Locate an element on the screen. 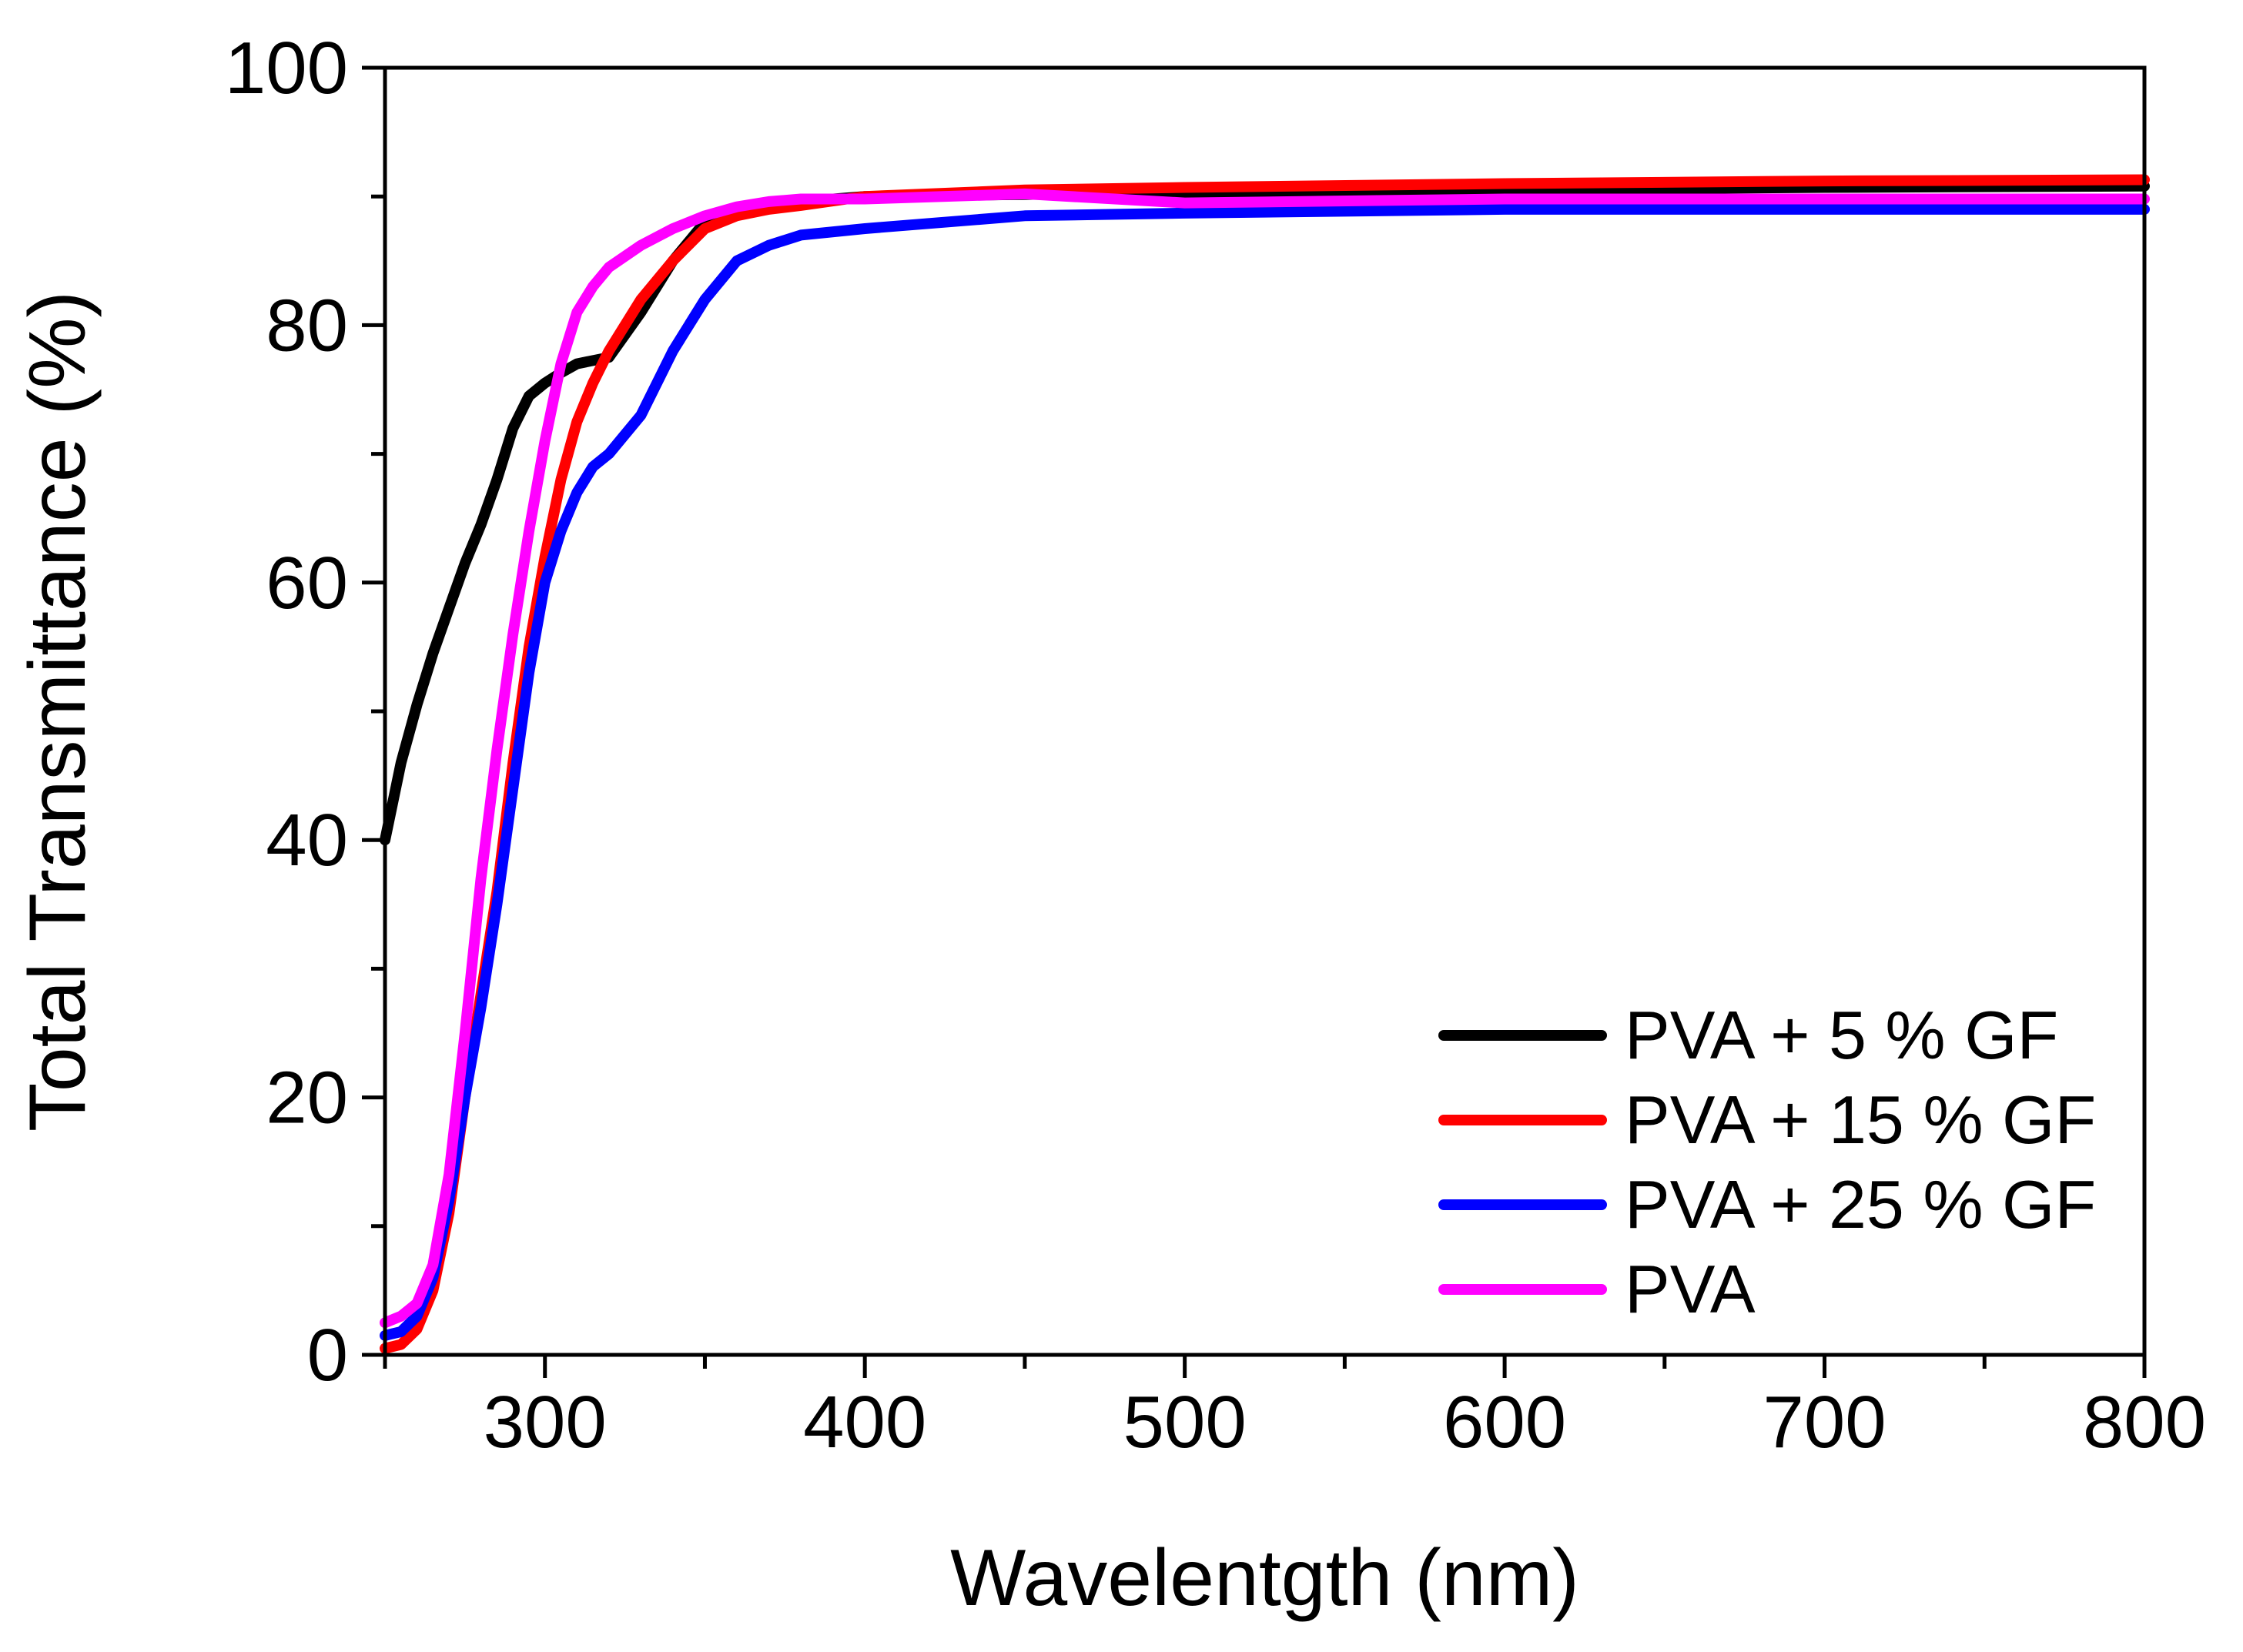  legend-label-1: PVA + 5 % GF is located at coordinates (1841, 1035).